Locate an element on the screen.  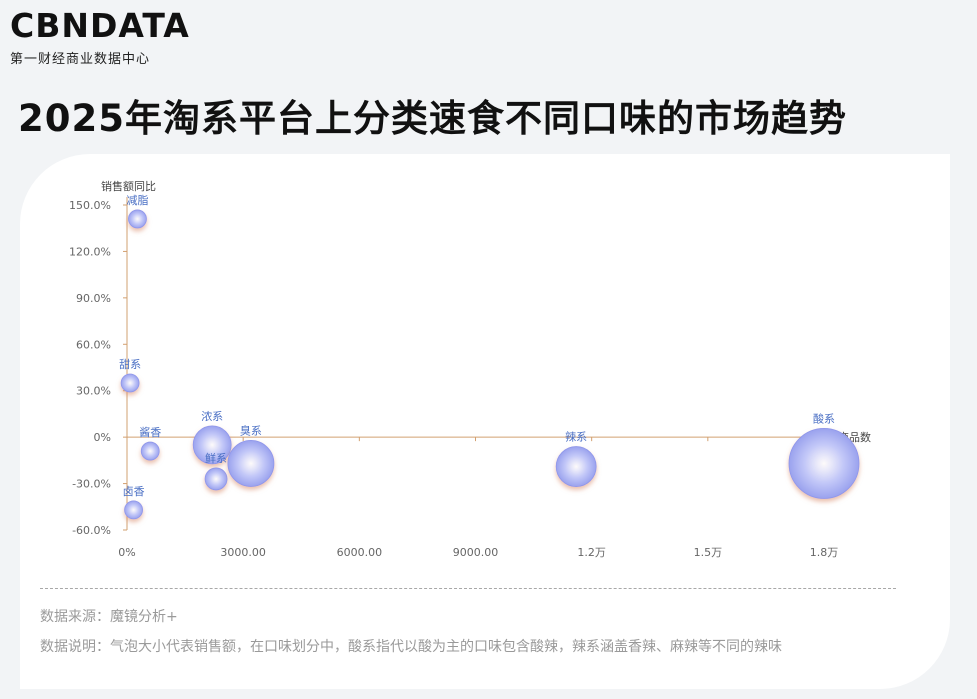
bubble-label: 鲜系 is located at coordinates (216, 458).